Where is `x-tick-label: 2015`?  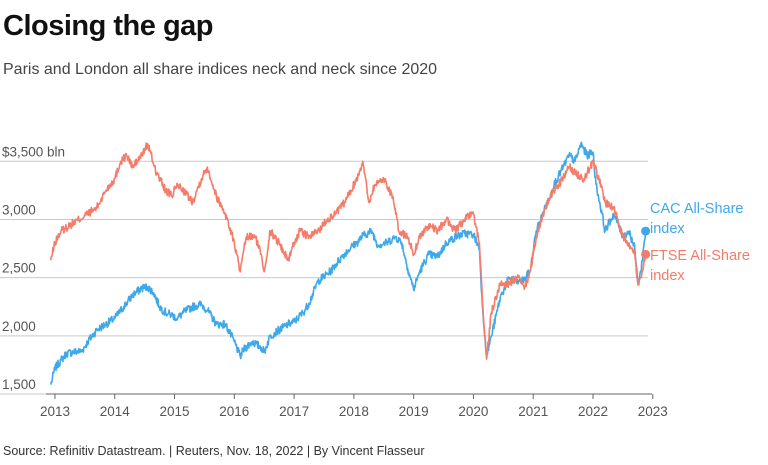
x-tick-label: 2015 is located at coordinates (175, 411).